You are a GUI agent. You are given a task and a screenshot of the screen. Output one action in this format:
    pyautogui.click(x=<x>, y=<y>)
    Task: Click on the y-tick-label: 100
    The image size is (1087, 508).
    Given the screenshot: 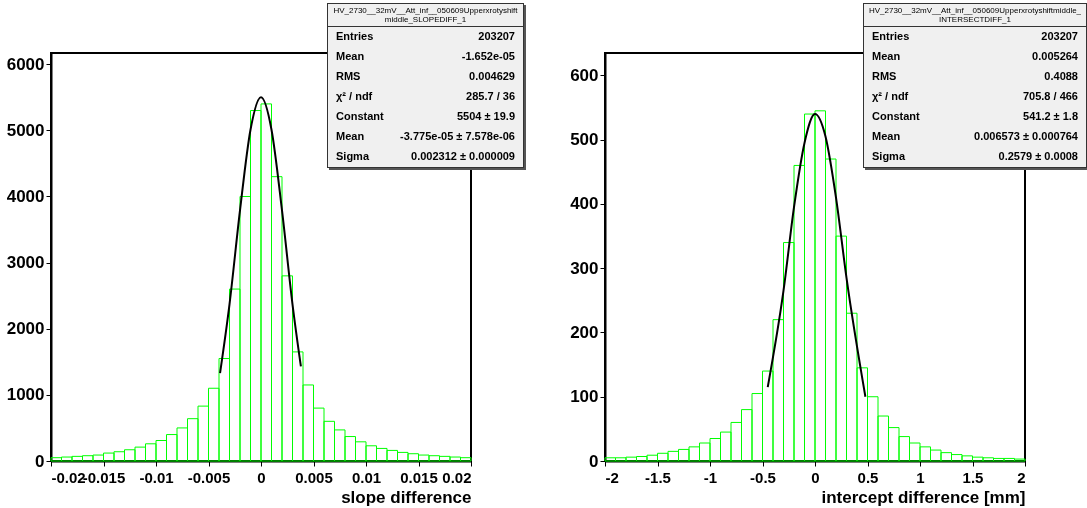 What is the action you would take?
    pyautogui.click(x=584, y=397)
    